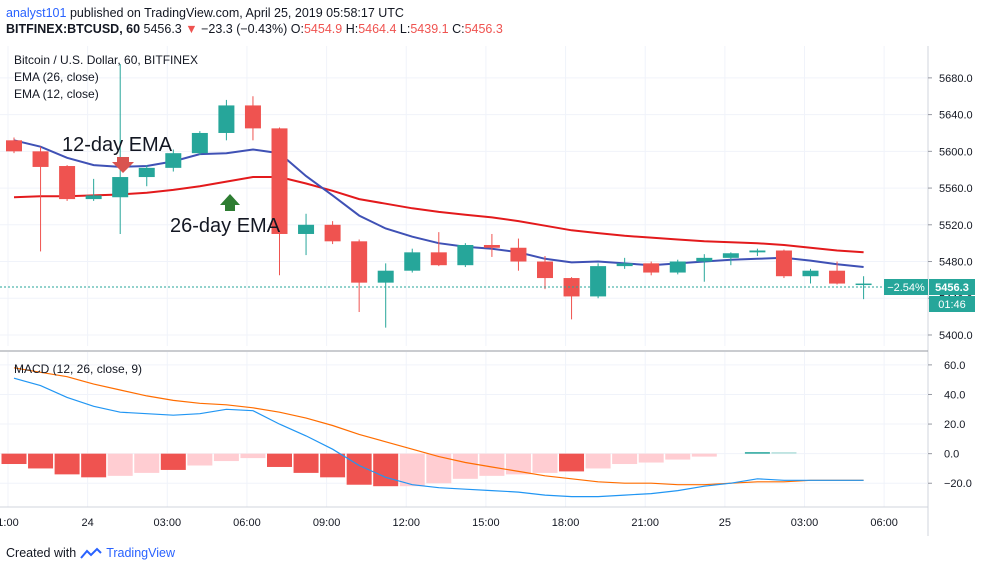  I want to click on time-tick-label: 18:00, so click(566, 523).